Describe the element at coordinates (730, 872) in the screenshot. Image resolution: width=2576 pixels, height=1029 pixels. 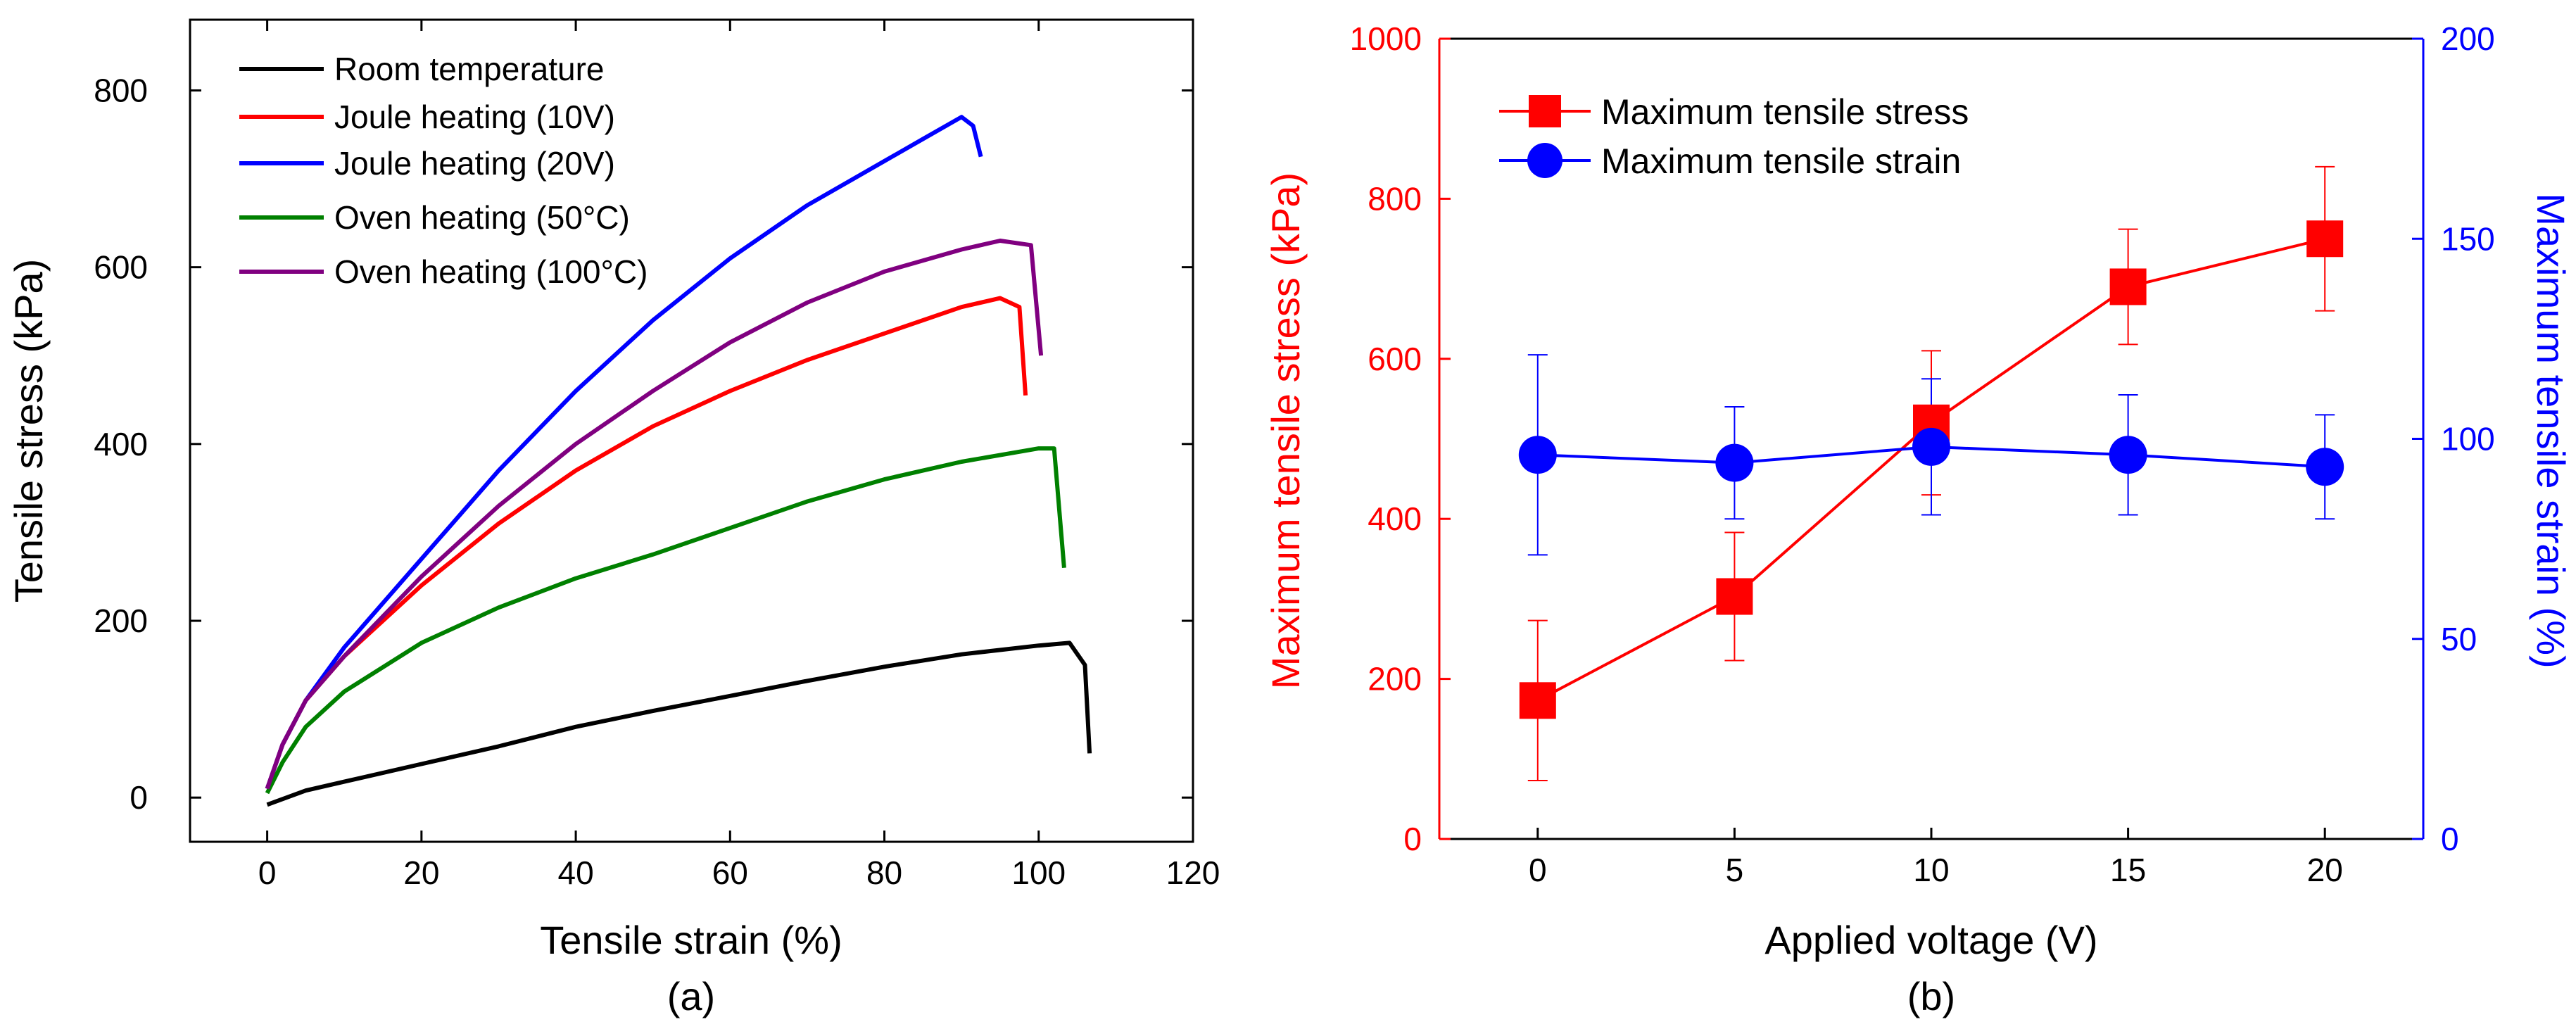
I see `panel-a-x-tick-label: 60` at that location.